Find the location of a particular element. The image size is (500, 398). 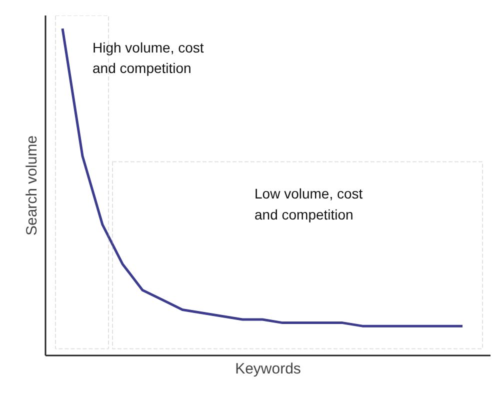

annotation: Low volume, cost and competition is located at coordinates (308, 204).